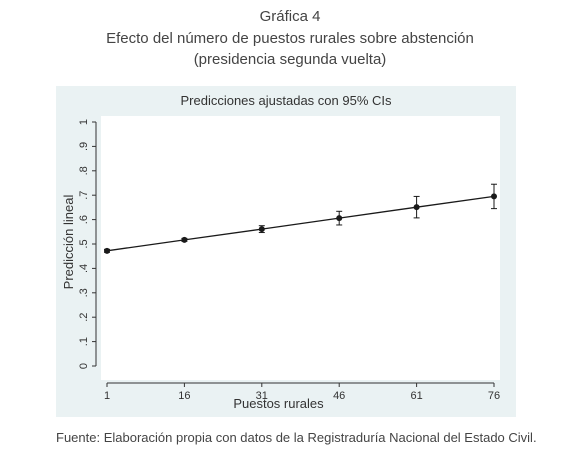 The height and width of the screenshot is (467, 580). Describe the element at coordinates (300, 223) in the screenshot. I see `series-line` at that location.